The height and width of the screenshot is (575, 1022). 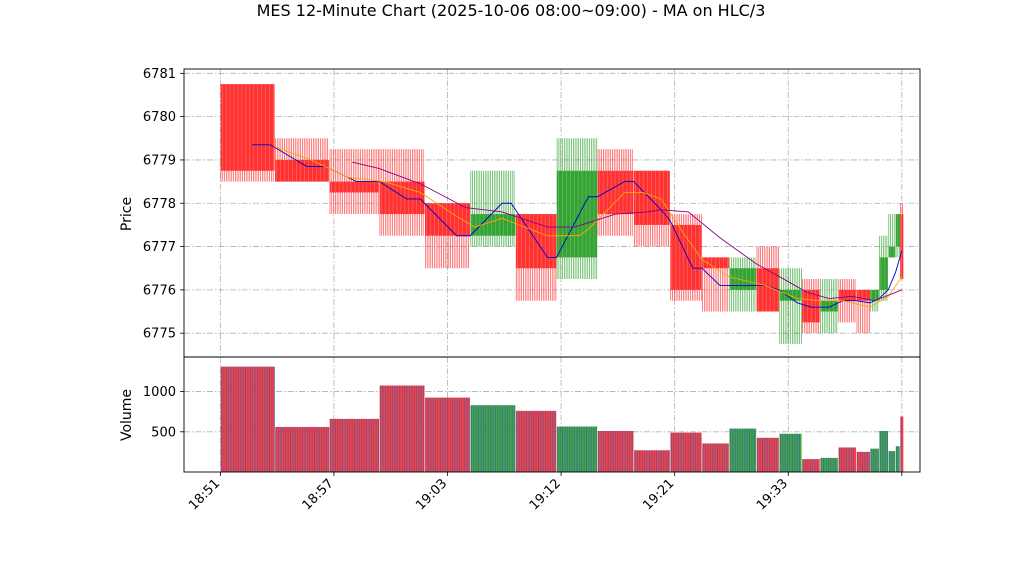 What do you see at coordinates (159, 117) in the screenshot?
I see `price-tick-label: 6780` at bounding box center [159, 117].